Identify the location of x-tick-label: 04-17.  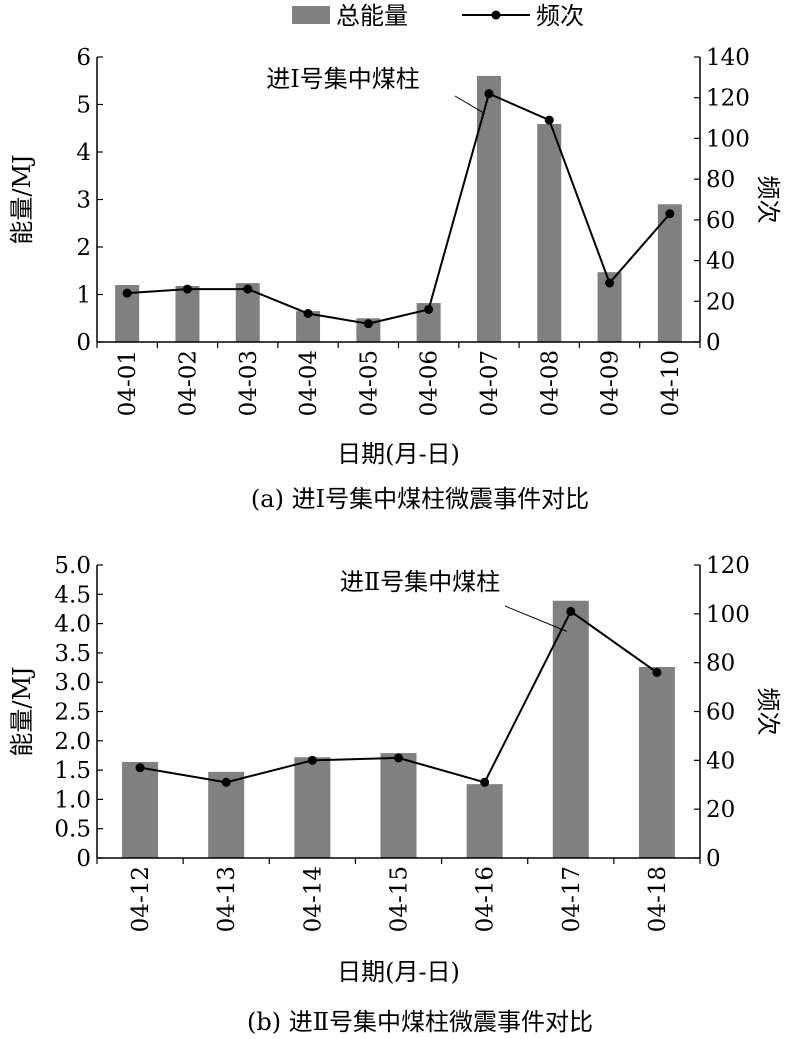
(572, 899).